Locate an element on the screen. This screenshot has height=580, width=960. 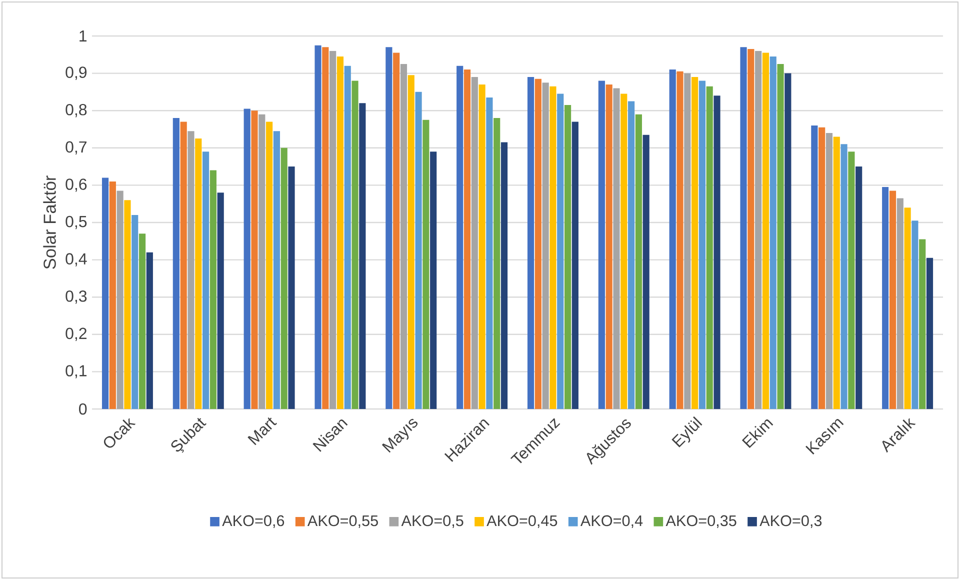
y-tick-label: 0,4 is located at coordinates (76, 259).